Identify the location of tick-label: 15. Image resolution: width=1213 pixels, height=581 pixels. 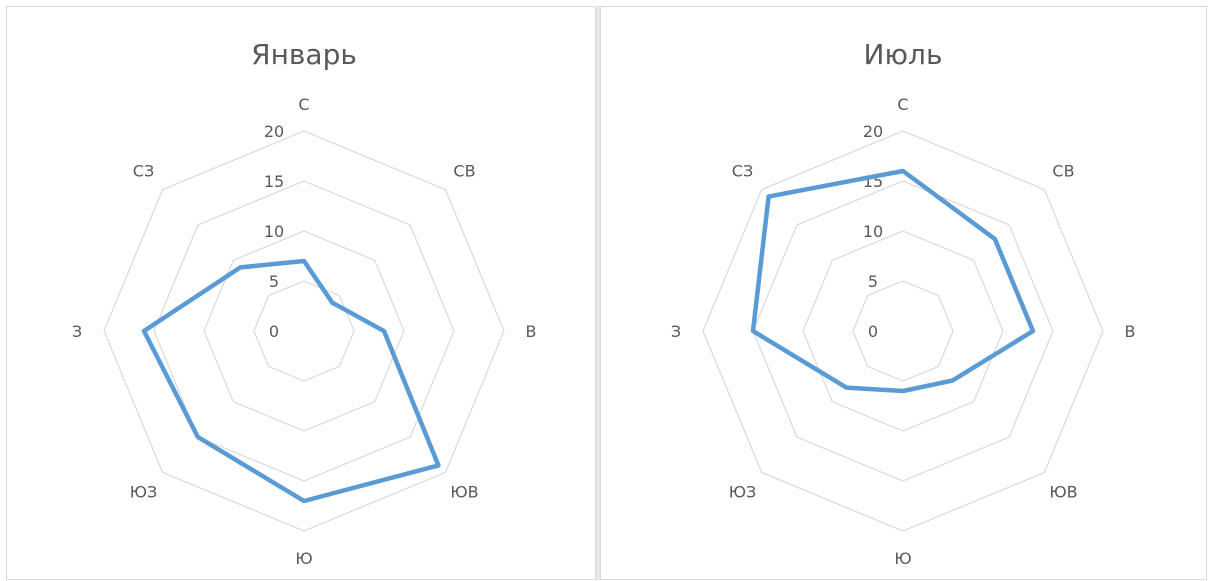
(274, 181).